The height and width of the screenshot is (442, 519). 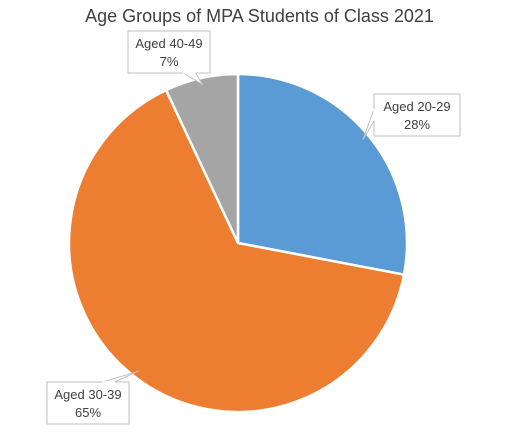 I want to click on data-label-aged-20-29: Aged 20-29 28%, so click(x=411, y=116).